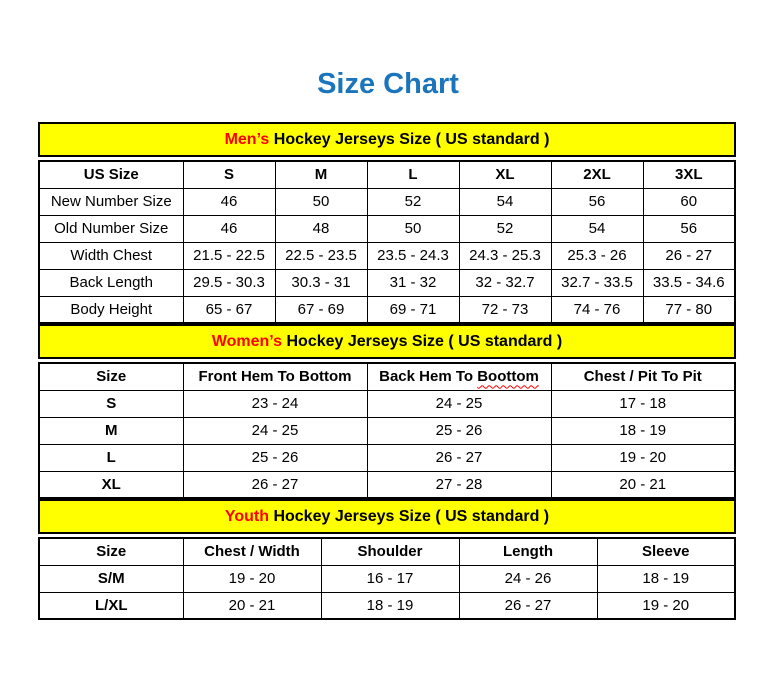 Image resolution: width=776 pixels, height=692 pixels. I want to click on size-value-cell: 30.3 - 31, so click(321, 282).